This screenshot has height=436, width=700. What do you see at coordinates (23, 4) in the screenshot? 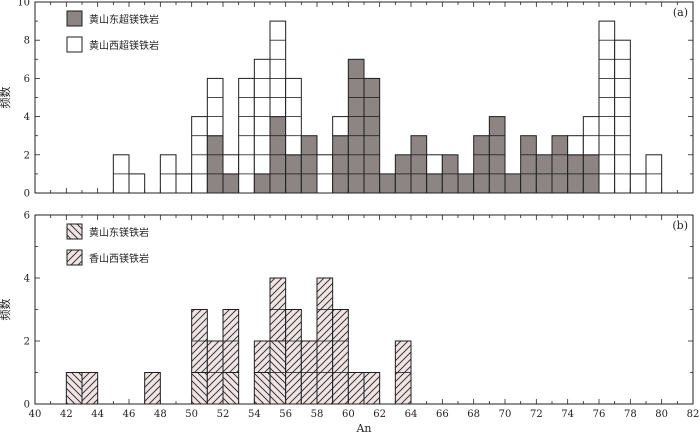
I see `y-tick-label: 10` at bounding box center [23, 4].